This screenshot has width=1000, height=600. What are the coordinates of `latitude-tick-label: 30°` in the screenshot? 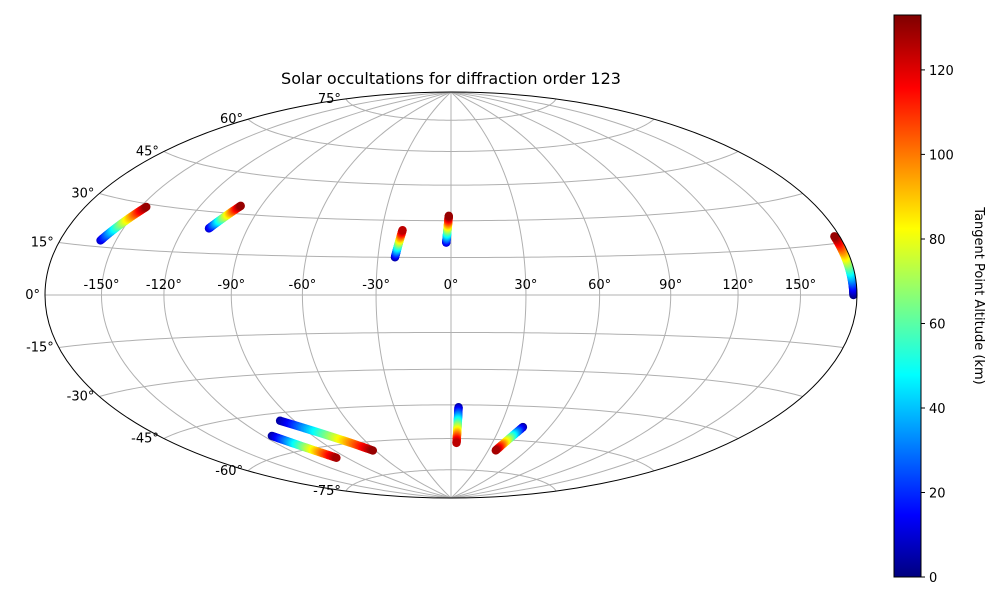 It's located at (82, 194).